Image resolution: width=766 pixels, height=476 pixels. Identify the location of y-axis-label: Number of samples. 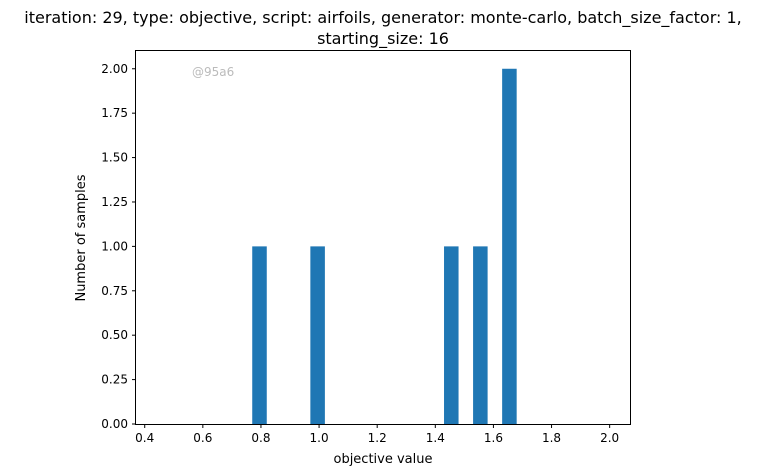
(81, 237).